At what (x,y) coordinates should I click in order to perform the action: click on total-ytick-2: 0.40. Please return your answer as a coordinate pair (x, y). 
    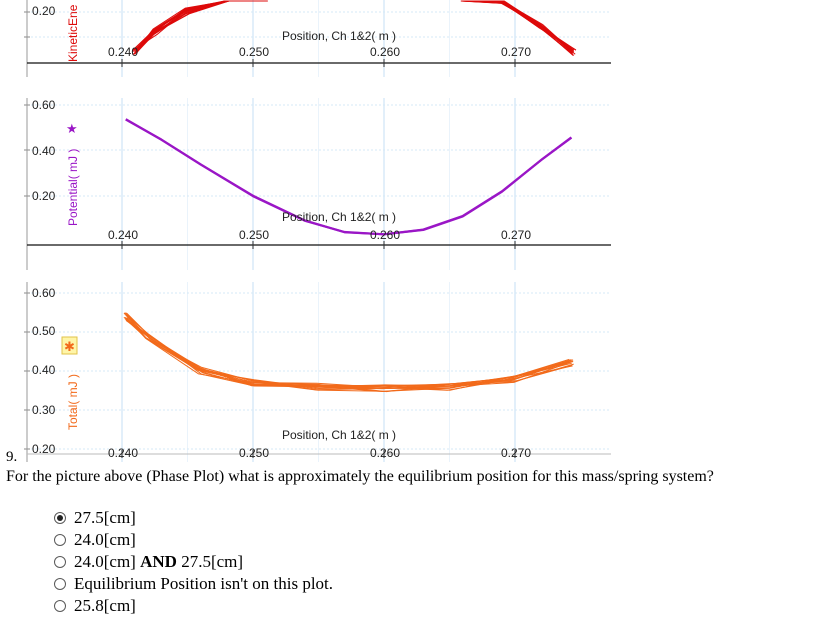
    Looking at the image, I should click on (44, 370).